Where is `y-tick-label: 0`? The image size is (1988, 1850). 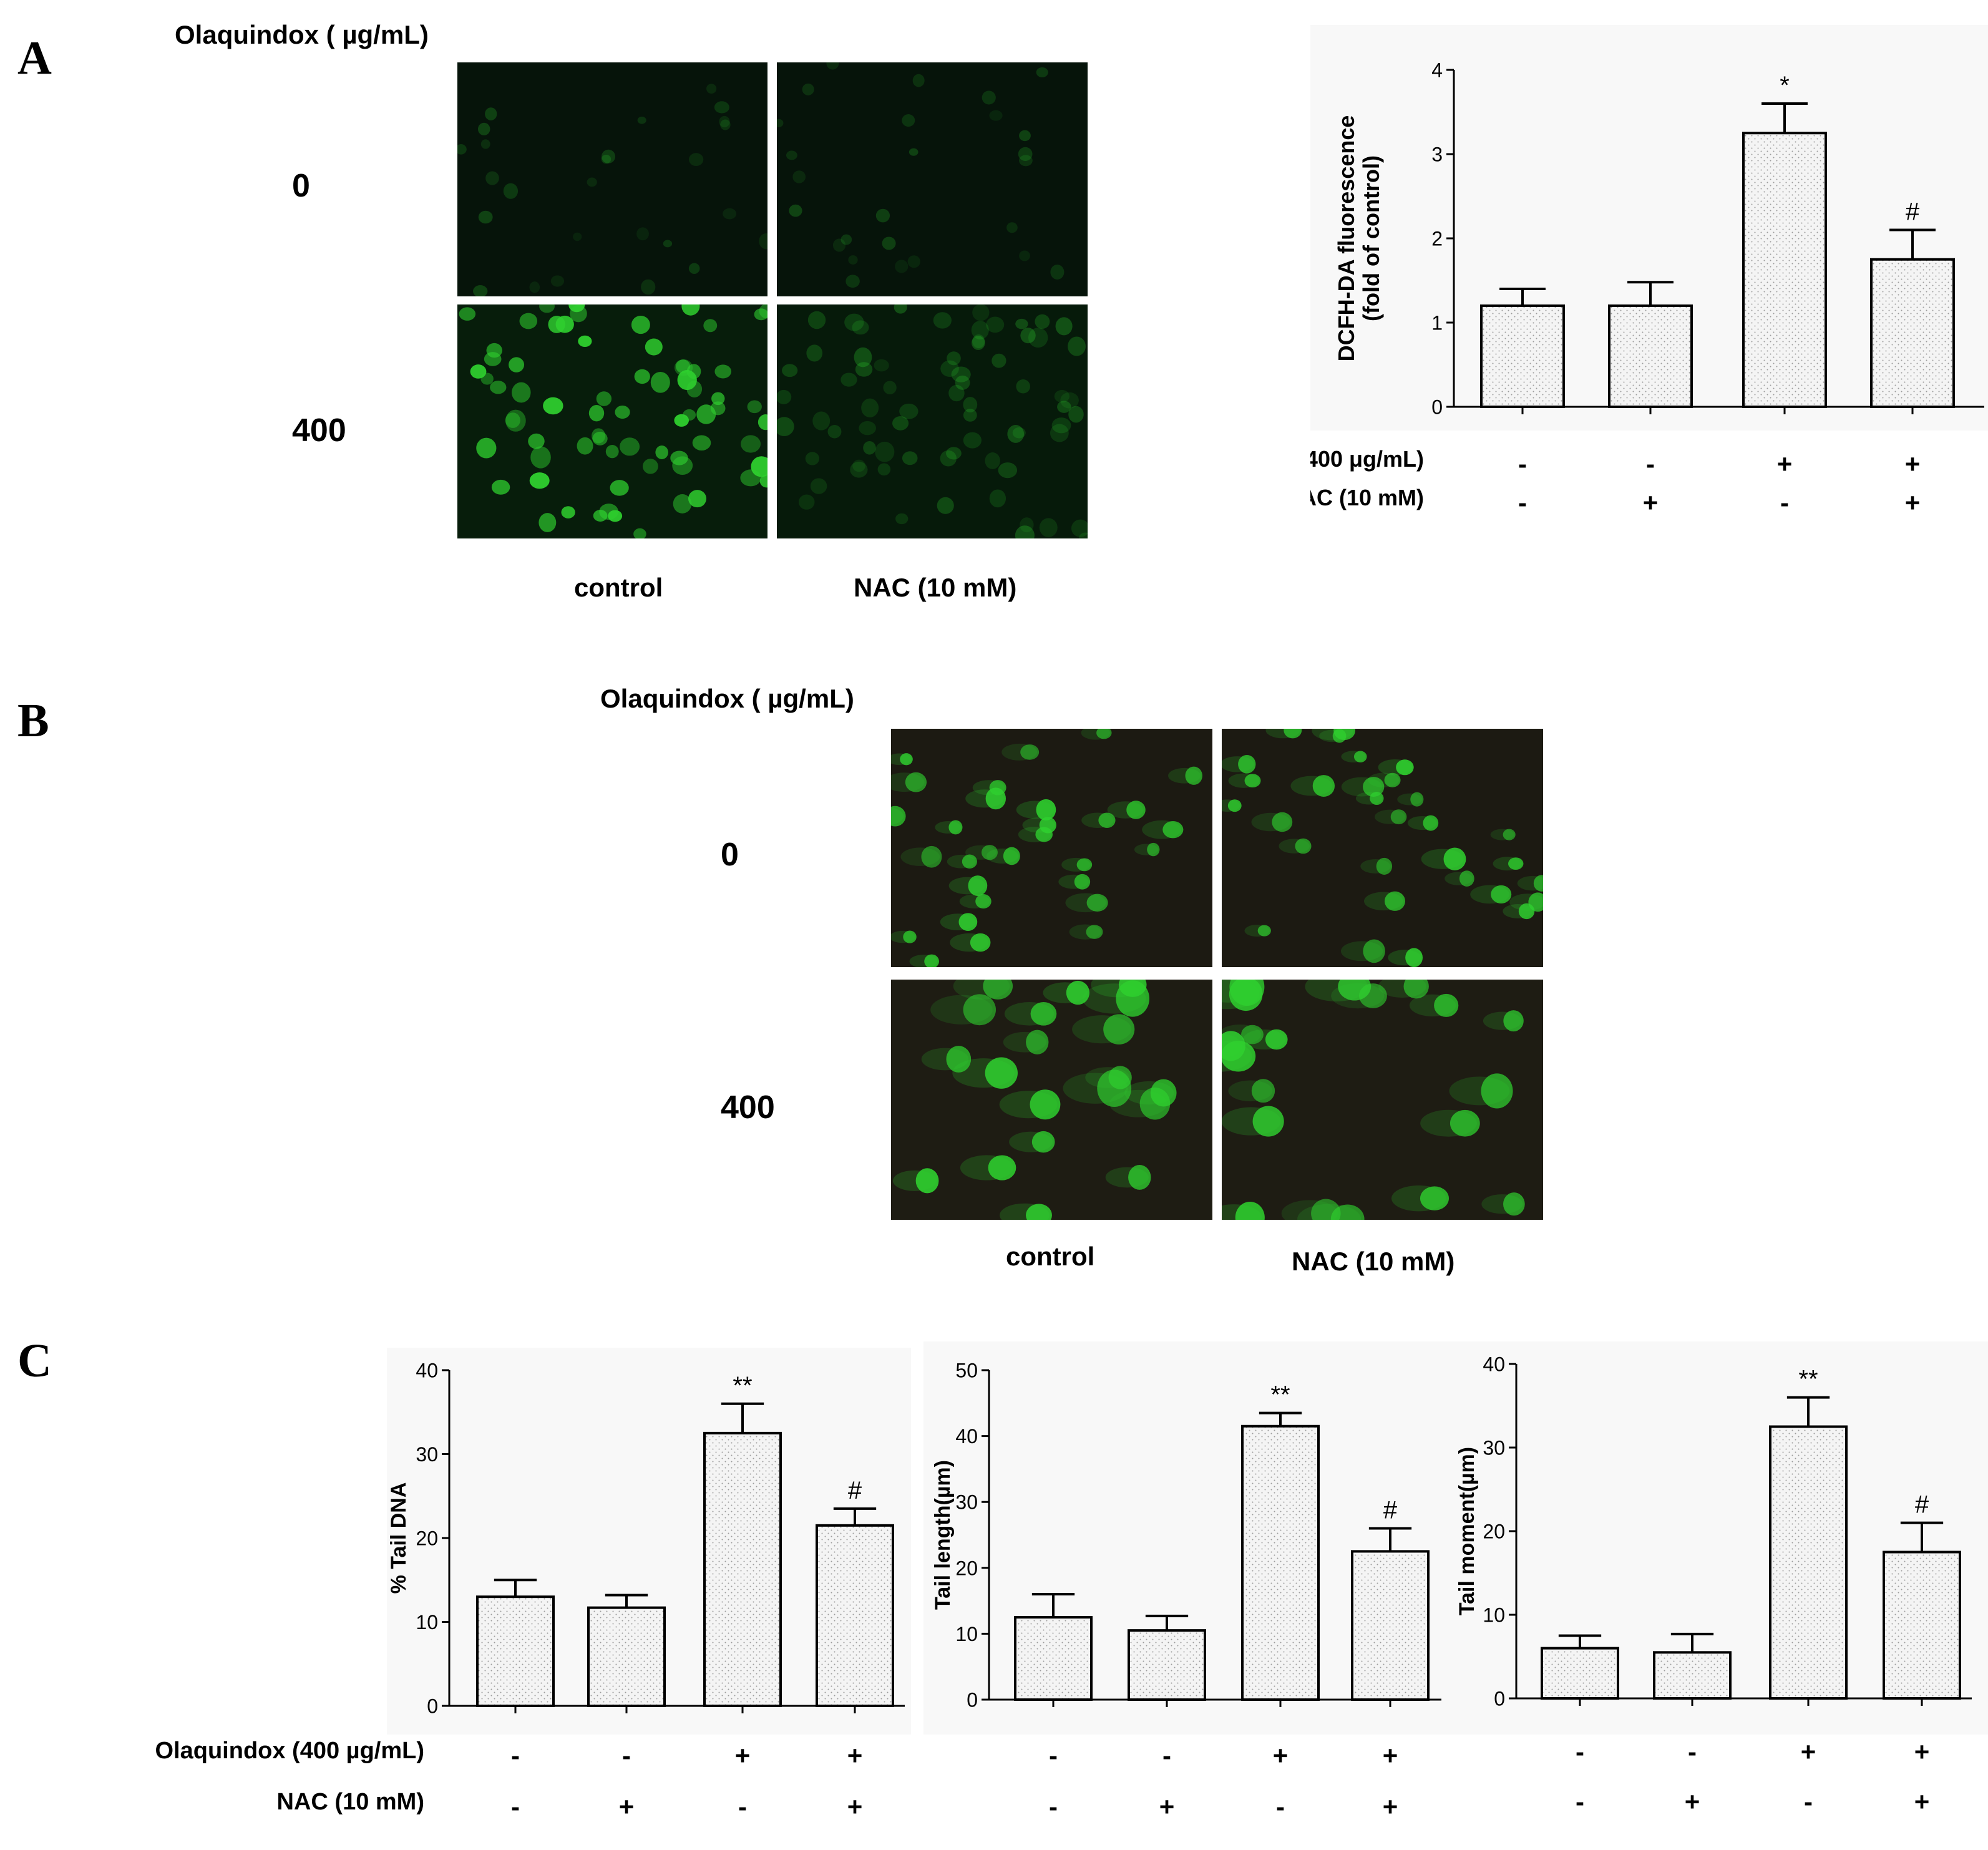 y-tick-label: 0 is located at coordinates (432, 1707).